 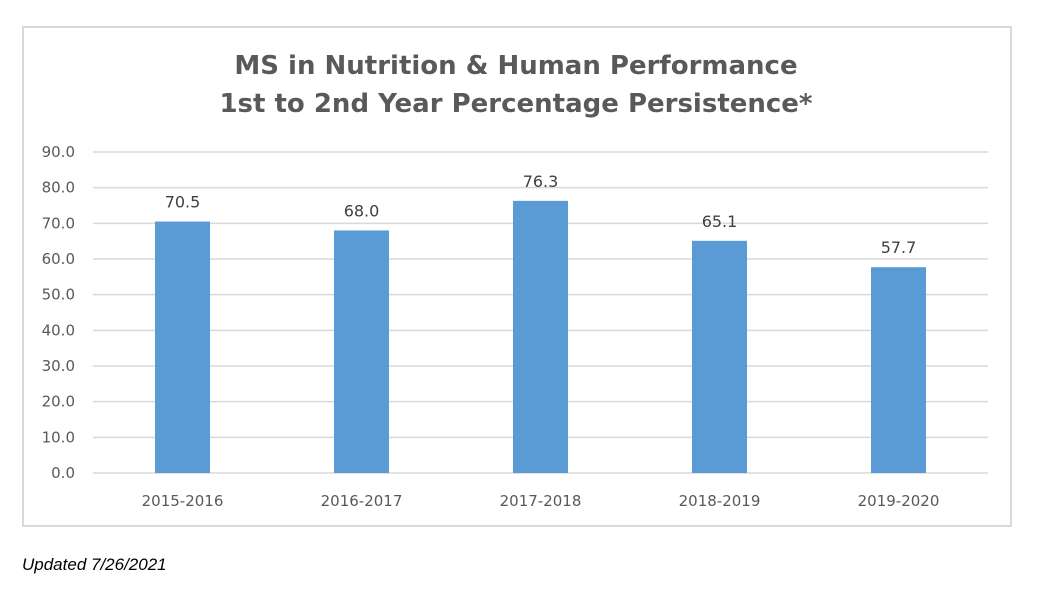 I want to click on y-tick-label: 0.0, so click(x=63, y=473).